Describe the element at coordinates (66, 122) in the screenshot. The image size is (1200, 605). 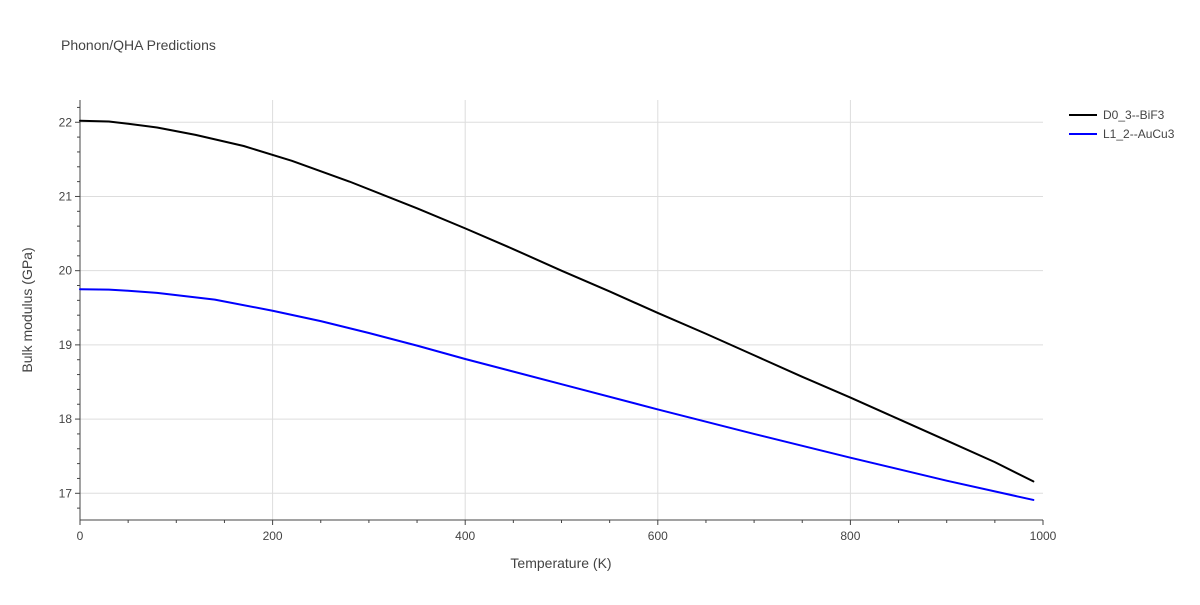
I see `y-tick-label: 22` at that location.